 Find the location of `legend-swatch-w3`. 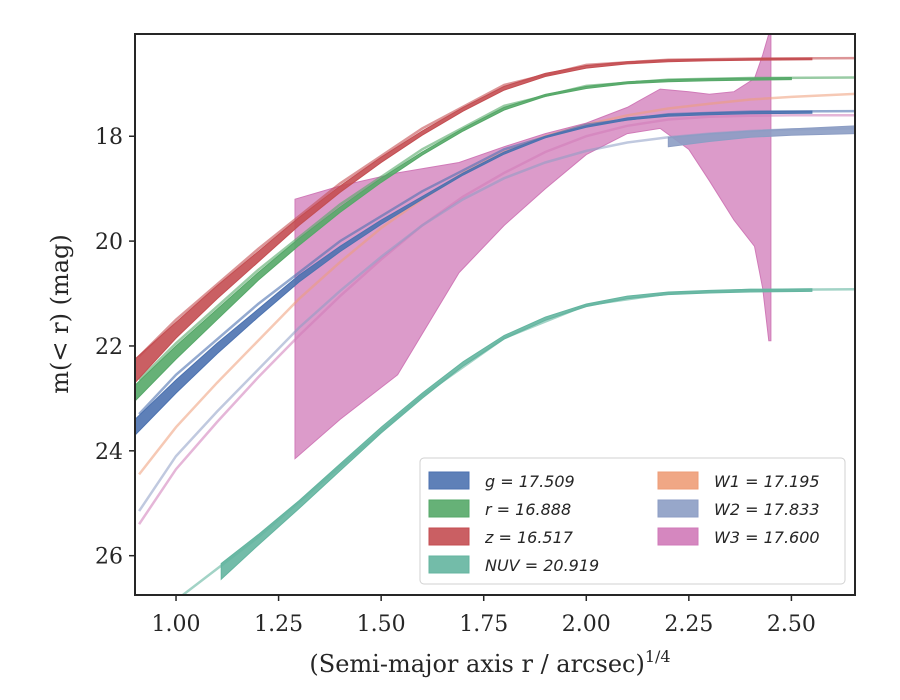

legend-swatch-w3 is located at coordinates (678, 536).